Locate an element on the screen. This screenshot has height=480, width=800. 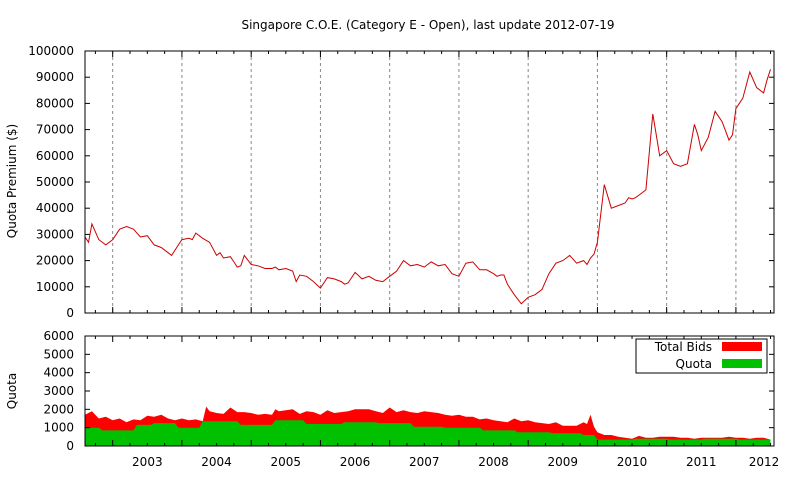
premium-y-tick-label: 50000 is located at coordinates (55, 182).